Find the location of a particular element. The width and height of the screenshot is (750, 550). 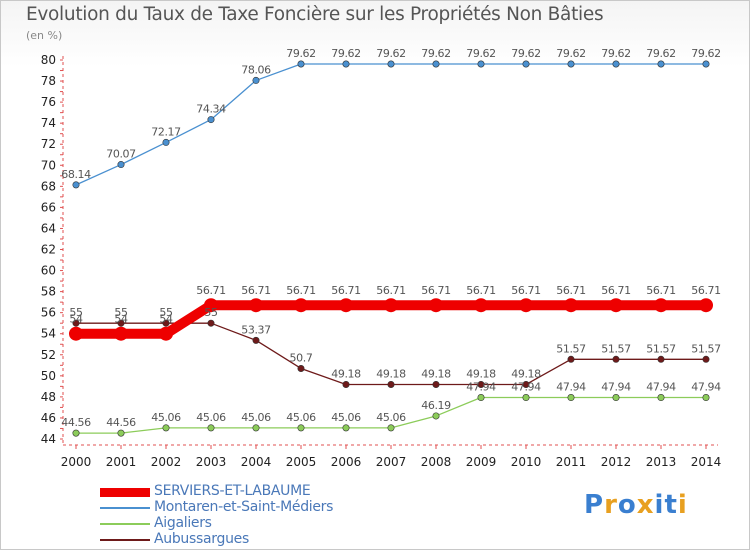

data-label: 68.14 is located at coordinates (76, 174).